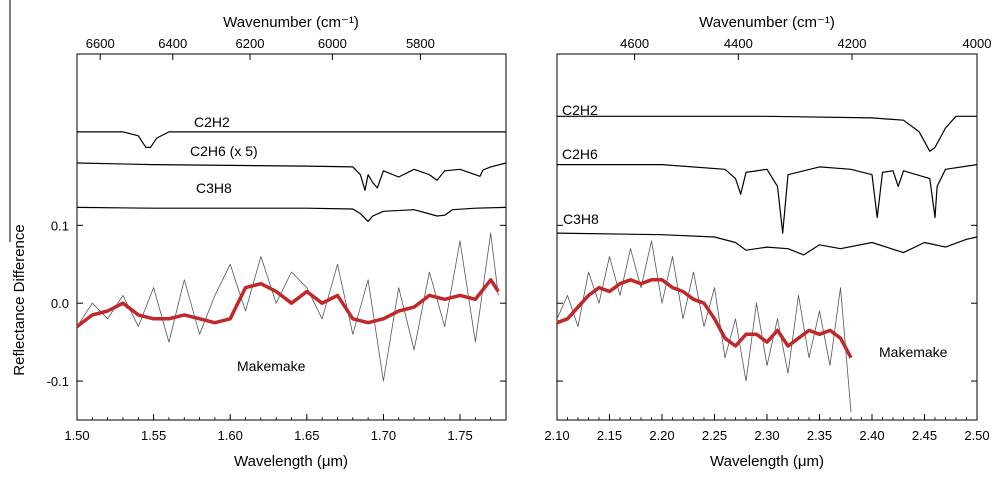 This screenshot has width=998, height=478. I want to click on x-tick-label: 1.55, so click(153, 435).